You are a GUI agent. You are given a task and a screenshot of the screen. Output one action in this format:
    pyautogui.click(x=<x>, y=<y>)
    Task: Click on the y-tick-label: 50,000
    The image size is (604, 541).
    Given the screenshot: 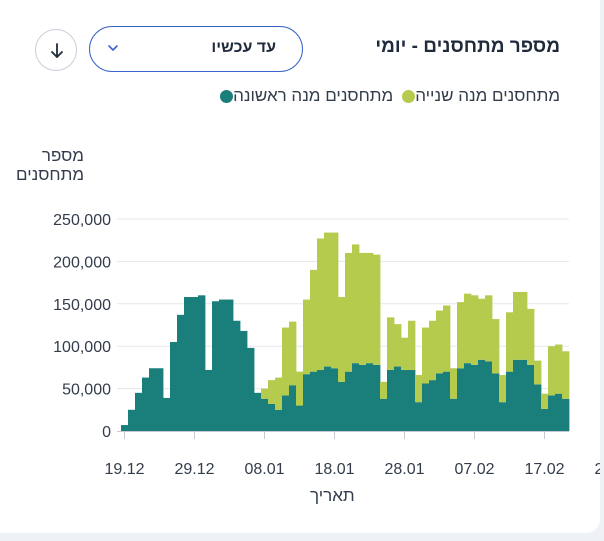 What is the action you would take?
    pyautogui.click(x=86, y=390)
    